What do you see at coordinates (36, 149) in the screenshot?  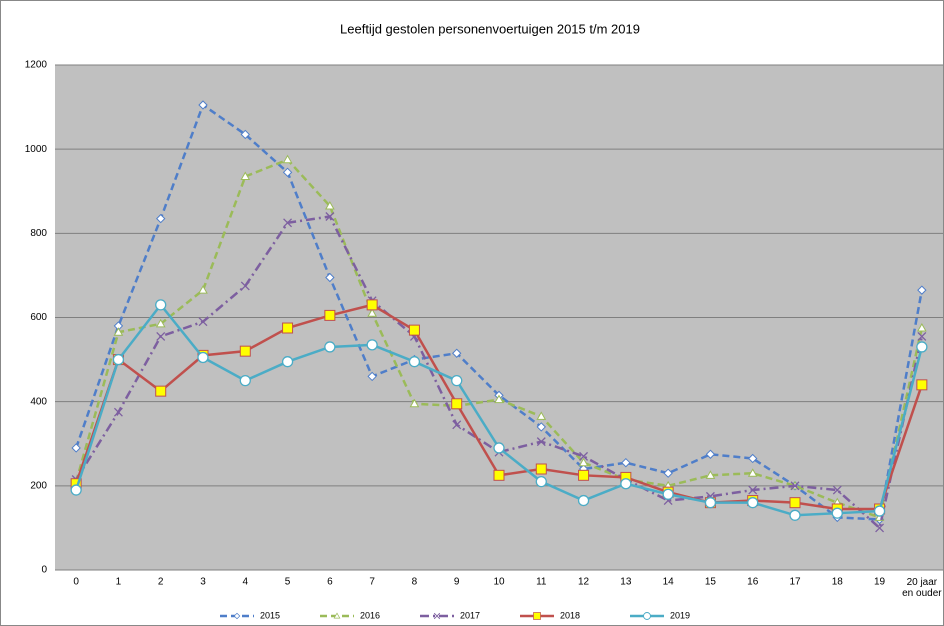 I see `y-tick-label: 1000` at bounding box center [36, 149].